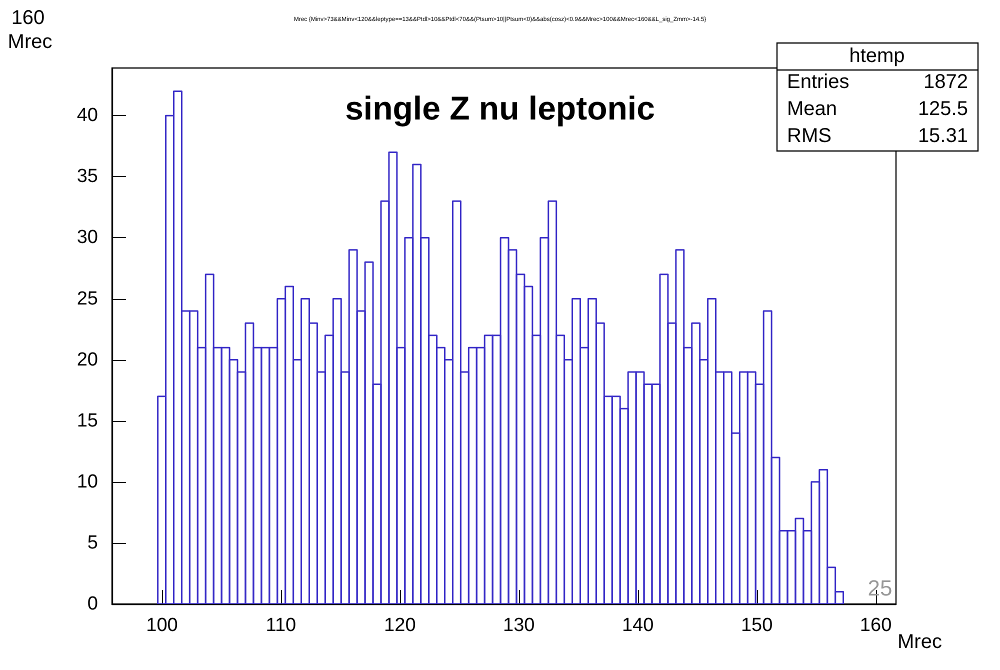 The width and height of the screenshot is (1000, 670). What do you see at coordinates (946, 82) in the screenshot?
I see `text: 1872` at bounding box center [946, 82].